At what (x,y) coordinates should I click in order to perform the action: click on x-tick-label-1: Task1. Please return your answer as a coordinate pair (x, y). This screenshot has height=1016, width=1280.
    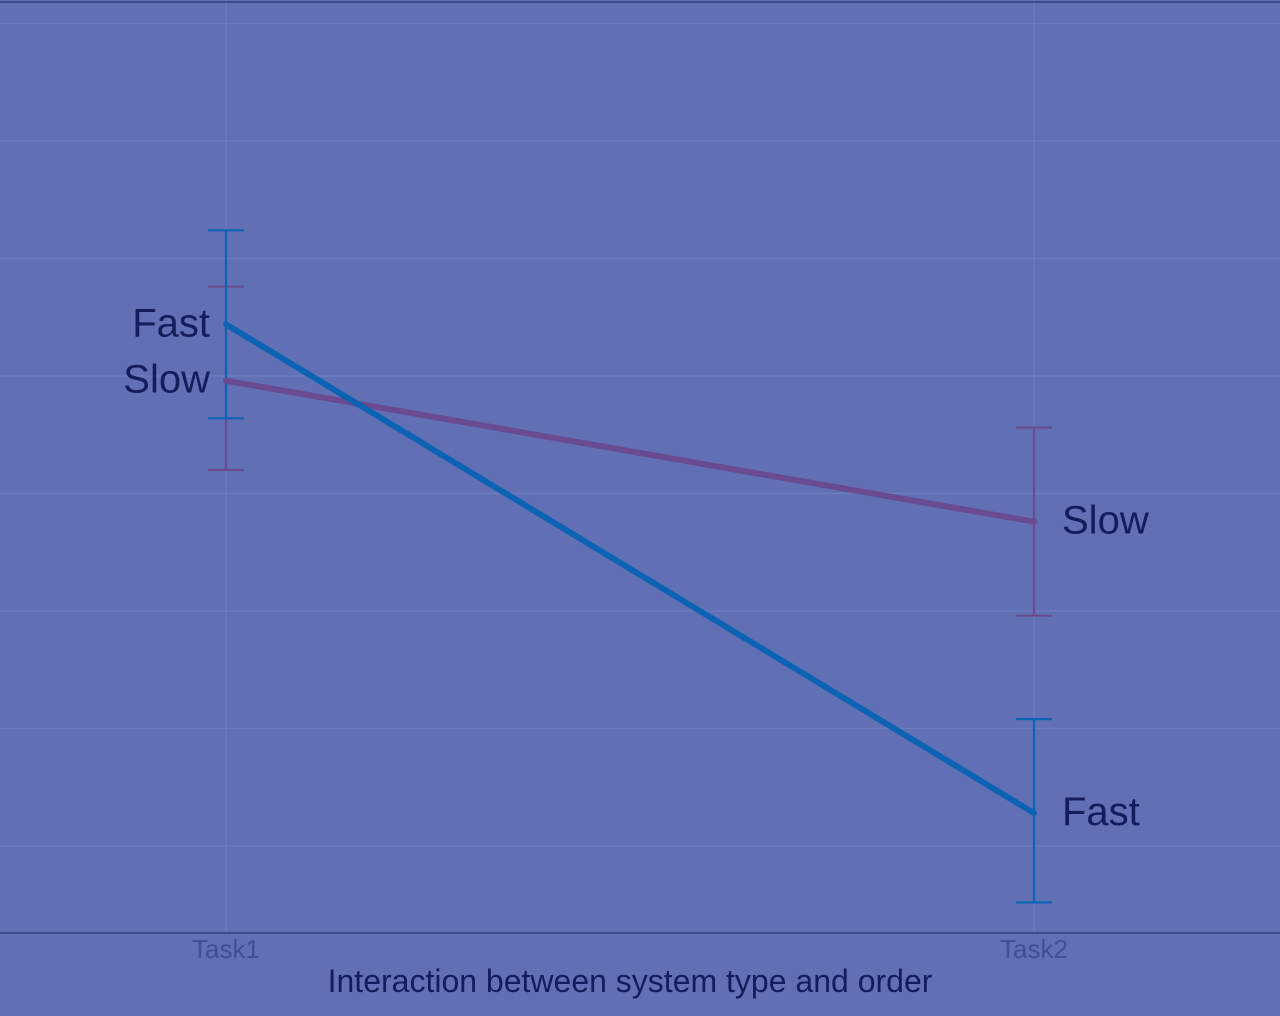
    Looking at the image, I should click on (226, 949).